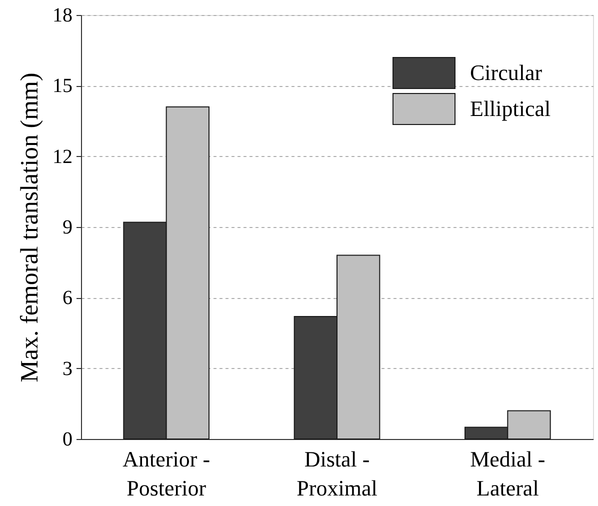 Image resolution: width=598 pixels, height=506 pixels. Describe the element at coordinates (67, 298) in the screenshot. I see `y-tick-label: 6` at that location.